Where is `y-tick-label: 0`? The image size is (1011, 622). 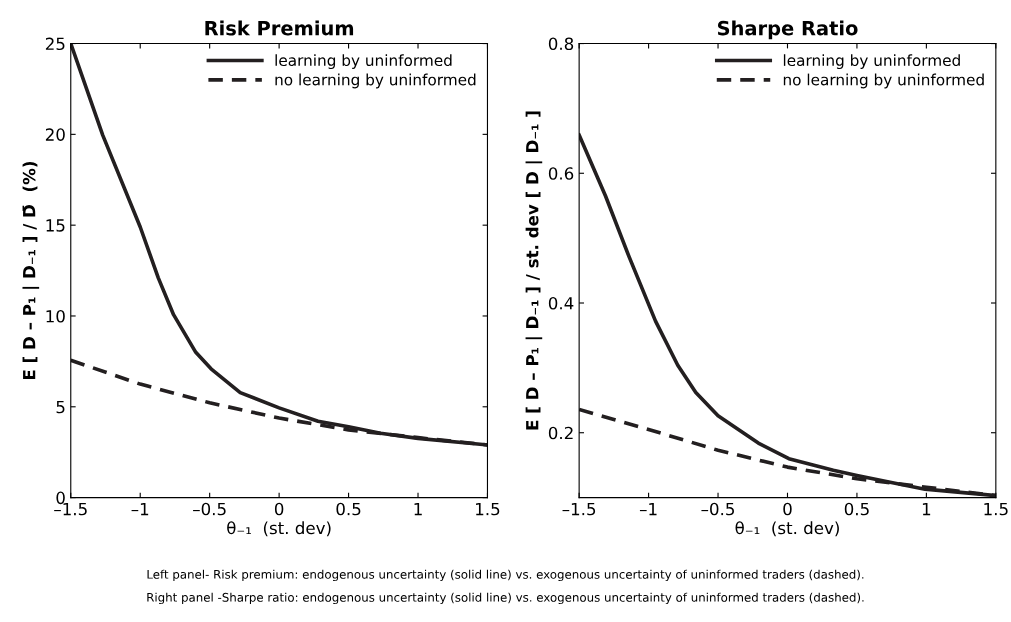
y-tick-label: 0 is located at coordinates (60, 498).